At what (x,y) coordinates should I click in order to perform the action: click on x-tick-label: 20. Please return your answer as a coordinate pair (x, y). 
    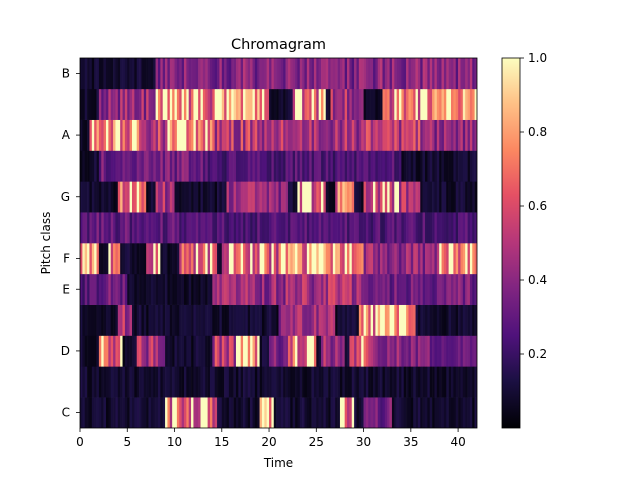
    Looking at the image, I should click on (268, 442).